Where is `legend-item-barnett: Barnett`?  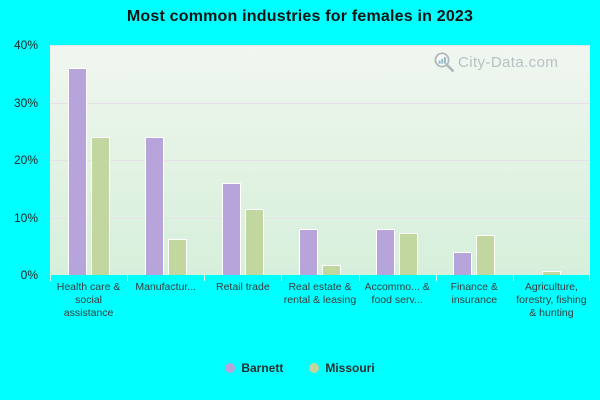 legend-item-barnett: Barnett is located at coordinates (254, 368).